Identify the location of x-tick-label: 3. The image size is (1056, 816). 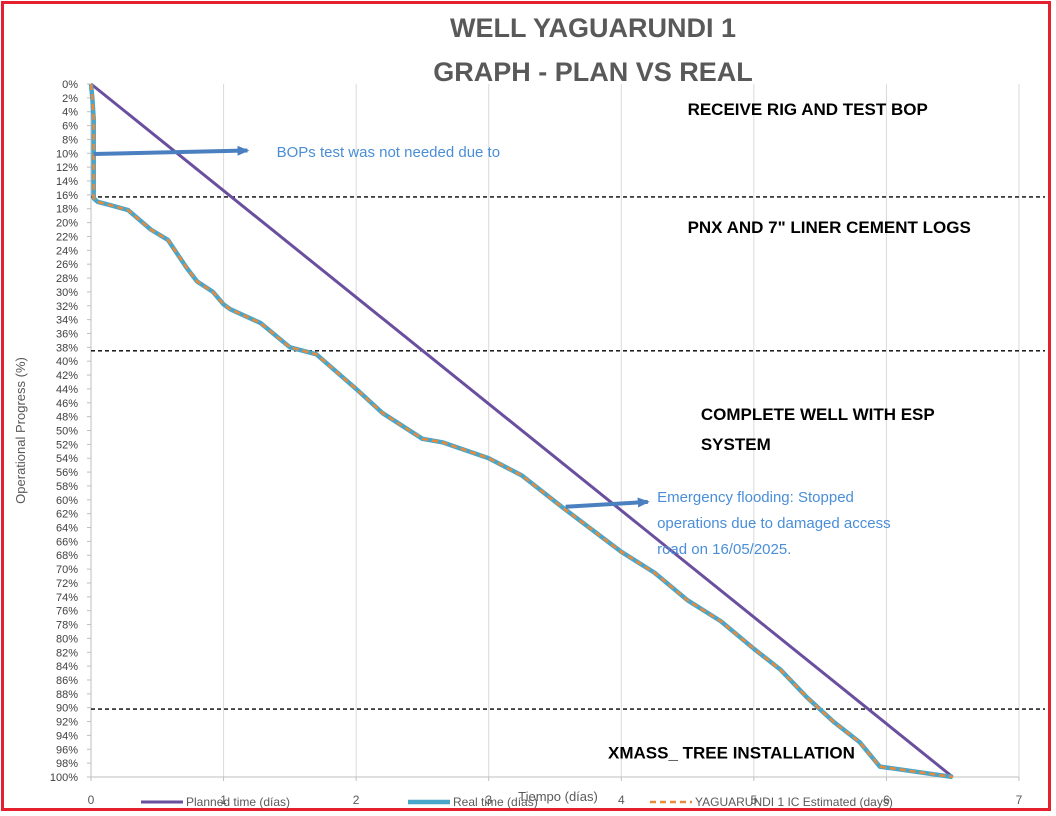
(488, 800).